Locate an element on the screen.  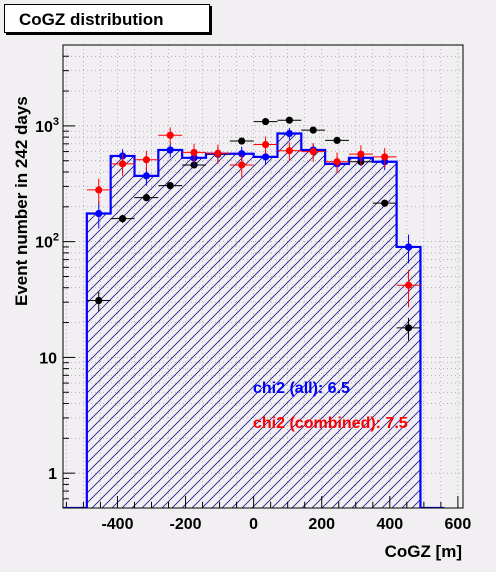
chart-title-box: CoGZ distribution is located at coordinates (107, 18).